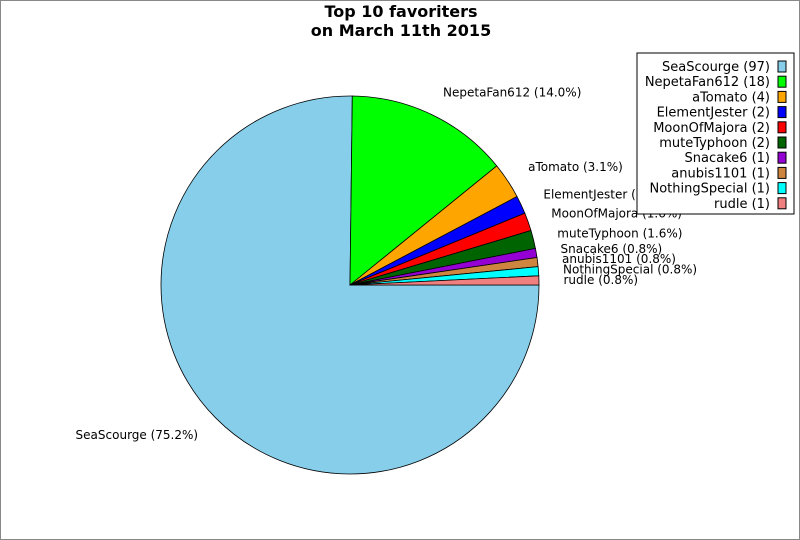 The height and width of the screenshot is (540, 800). What do you see at coordinates (731, 97) in the screenshot?
I see `legend-label-atomato: aTomato (4)` at bounding box center [731, 97].